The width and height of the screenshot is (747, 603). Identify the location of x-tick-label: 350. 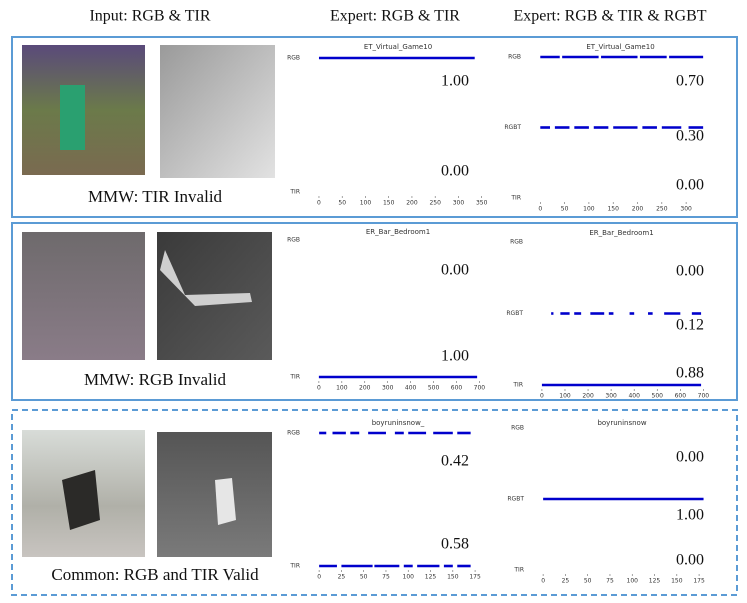
(482, 203).